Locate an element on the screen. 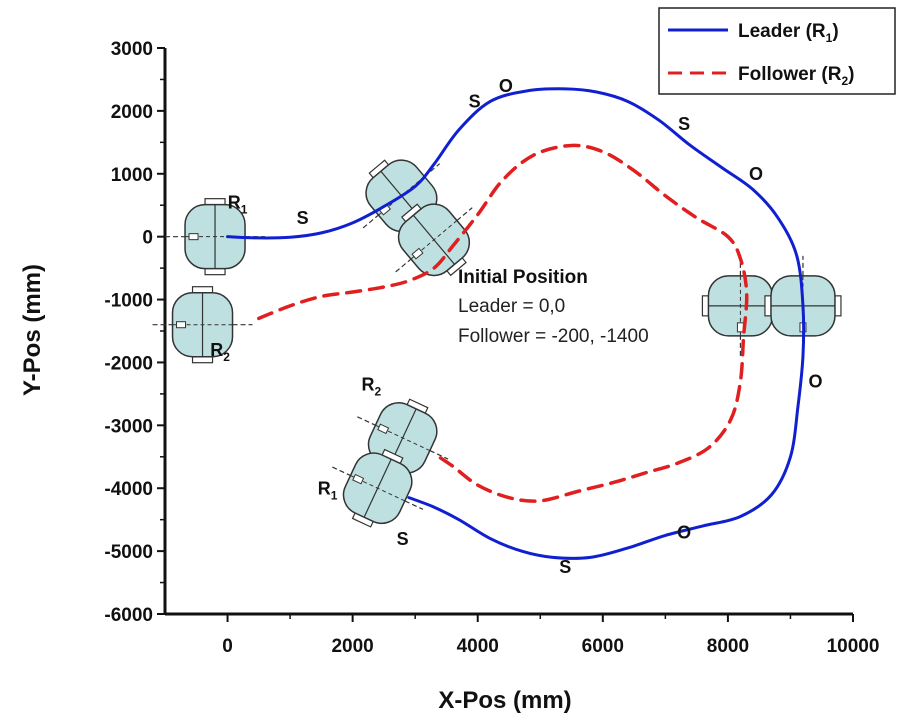  legend: Leader (R1) Follower (R2) is located at coordinates (777, 51).